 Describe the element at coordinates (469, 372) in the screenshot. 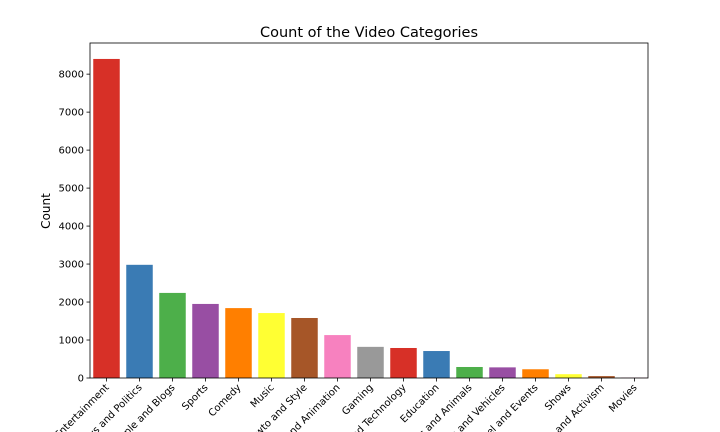

I see `bar-pets-and-animals` at that location.